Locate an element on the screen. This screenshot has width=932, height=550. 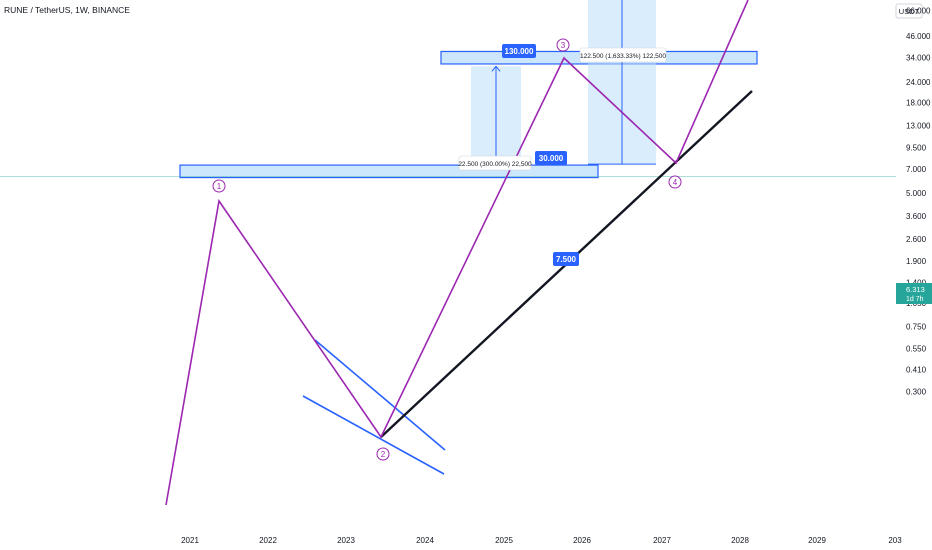
wave-label: 4 is located at coordinates (675, 182).